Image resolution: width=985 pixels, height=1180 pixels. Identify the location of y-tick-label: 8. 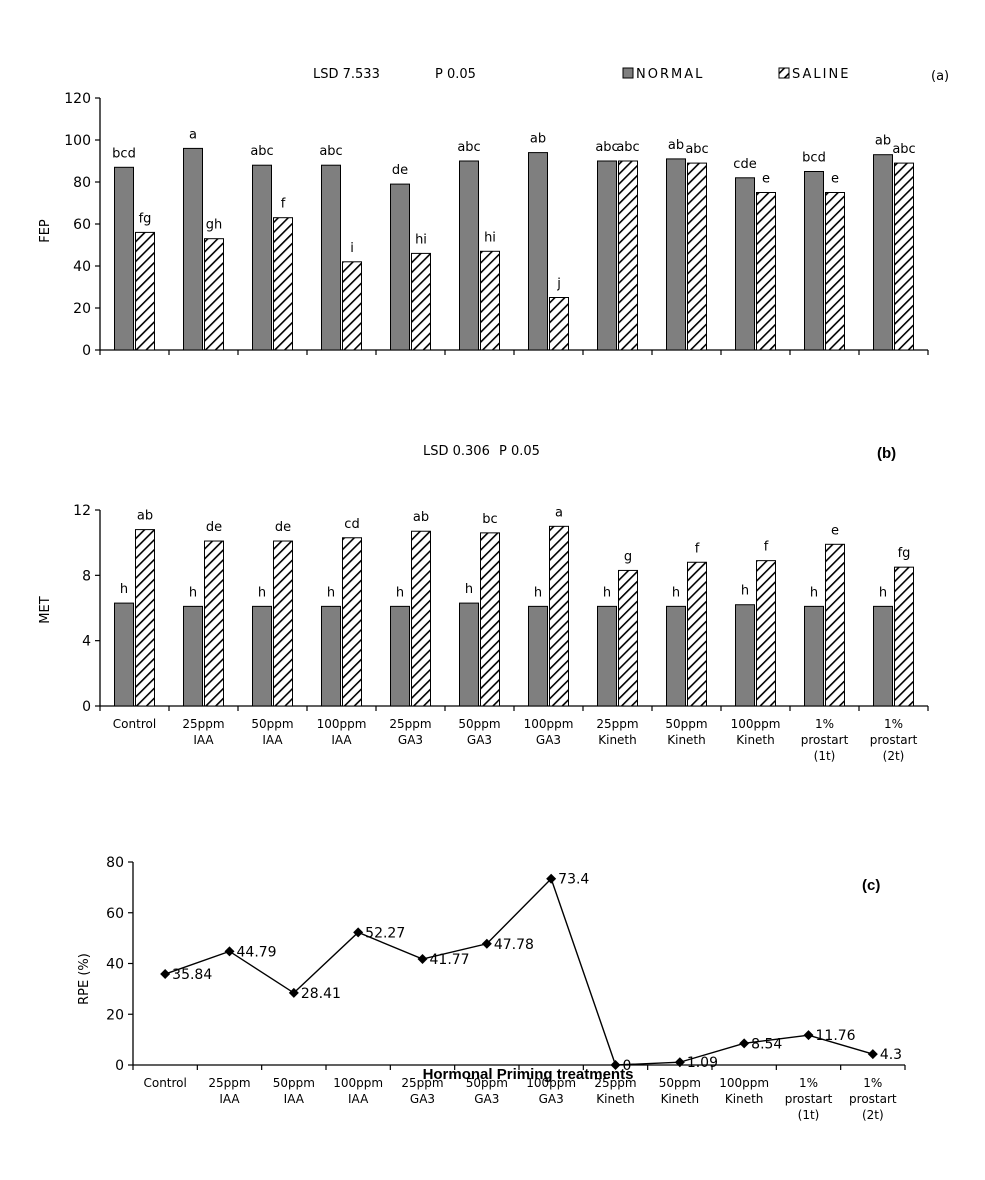
(86, 576).